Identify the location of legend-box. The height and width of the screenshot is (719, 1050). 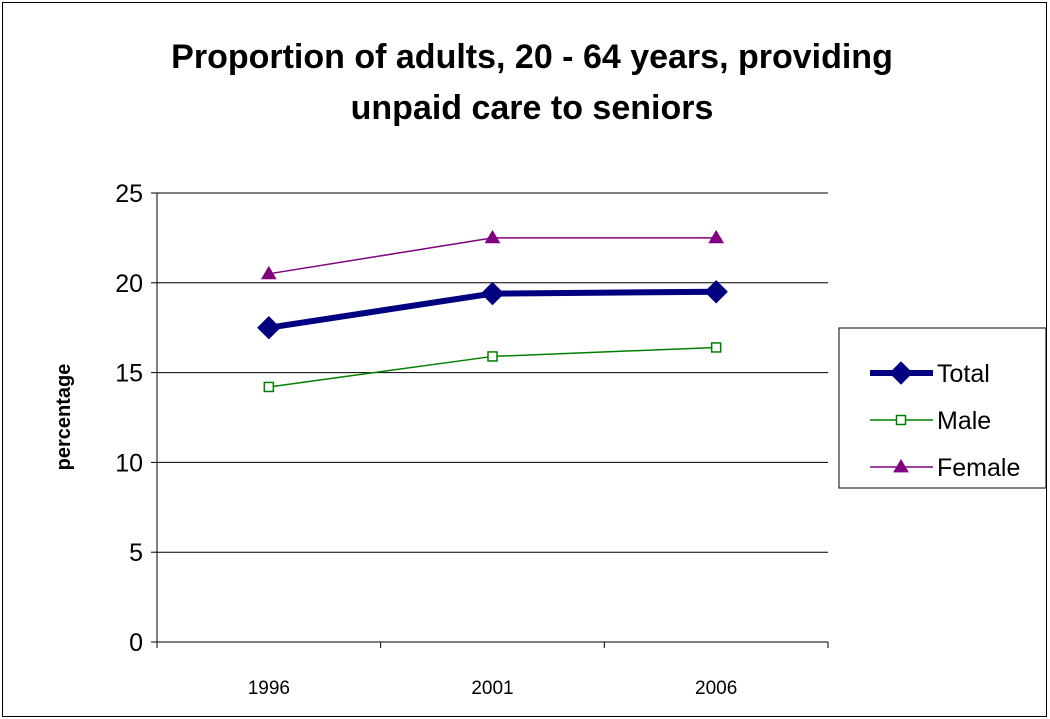
(942, 408).